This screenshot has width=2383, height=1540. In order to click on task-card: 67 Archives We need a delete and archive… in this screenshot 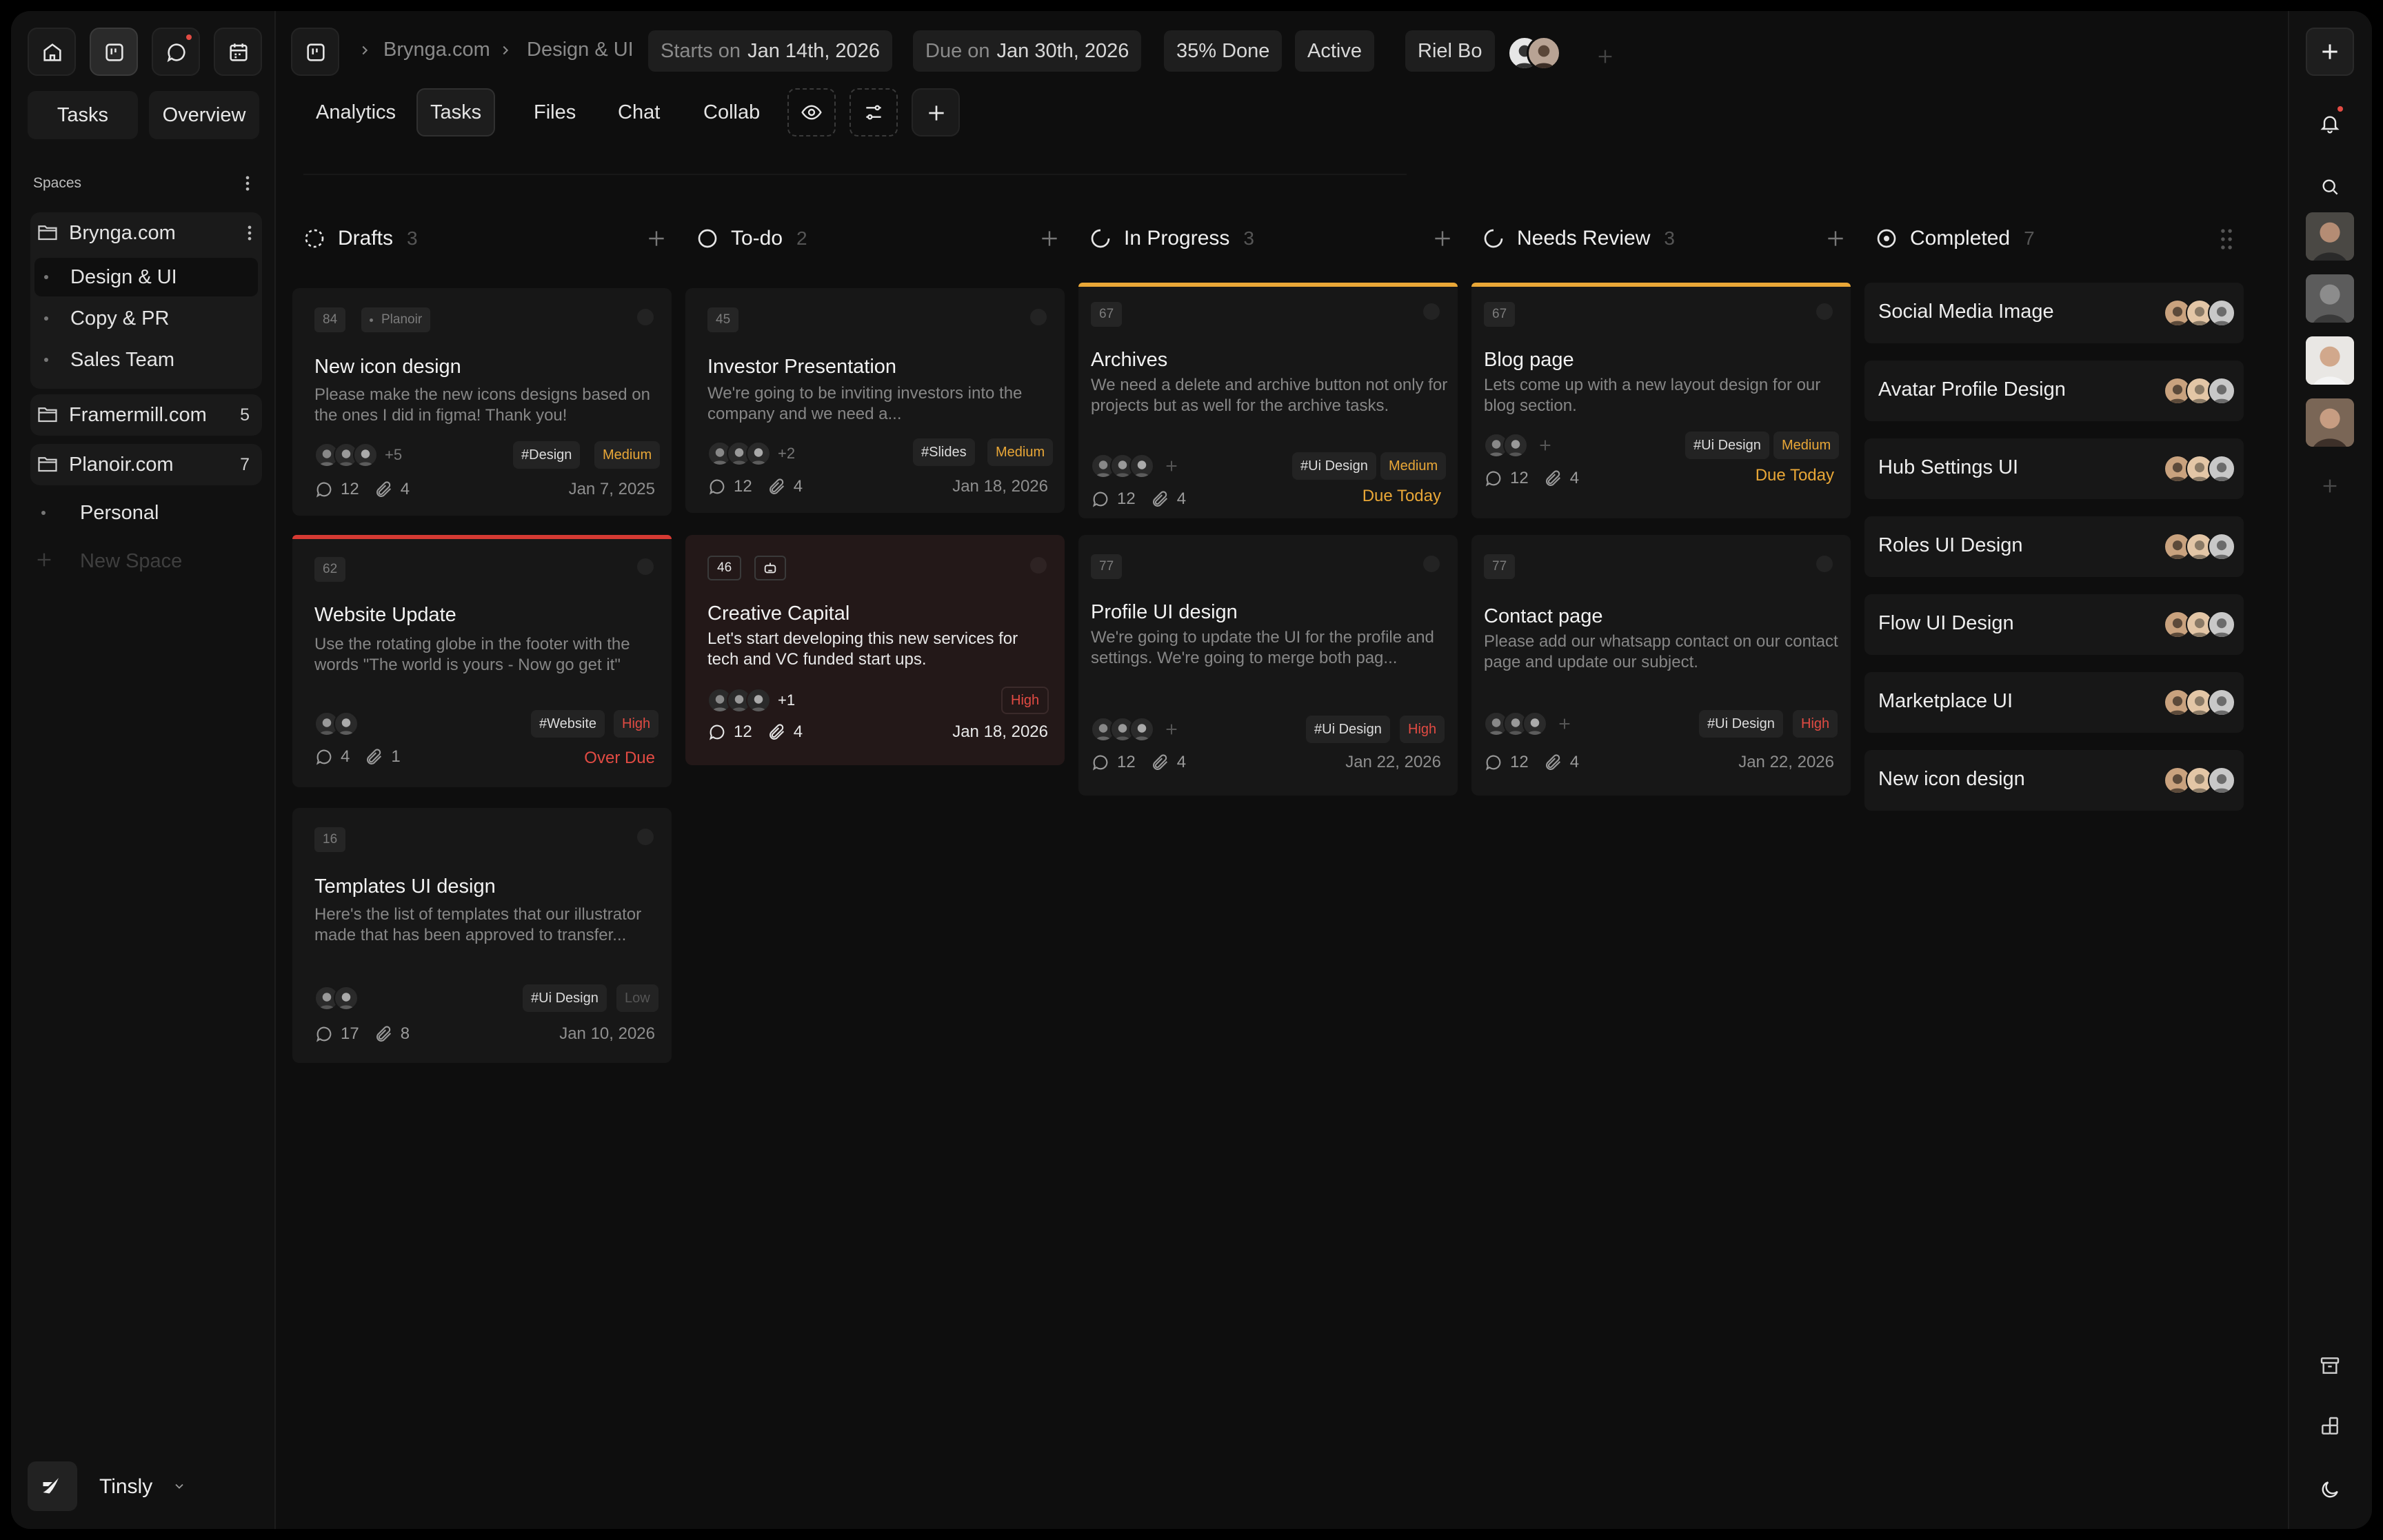, I will do `click(1268, 401)`.